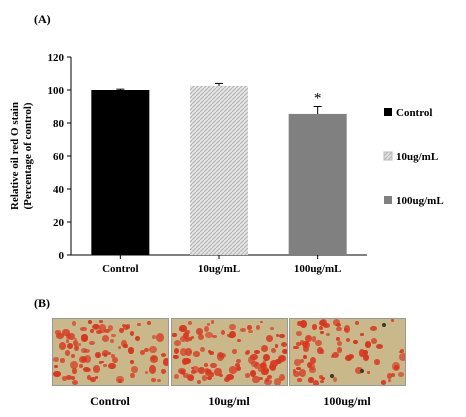 This screenshot has height=417, width=466. What do you see at coordinates (59, 190) in the screenshot?
I see `y-tick-label: 40` at bounding box center [59, 190].